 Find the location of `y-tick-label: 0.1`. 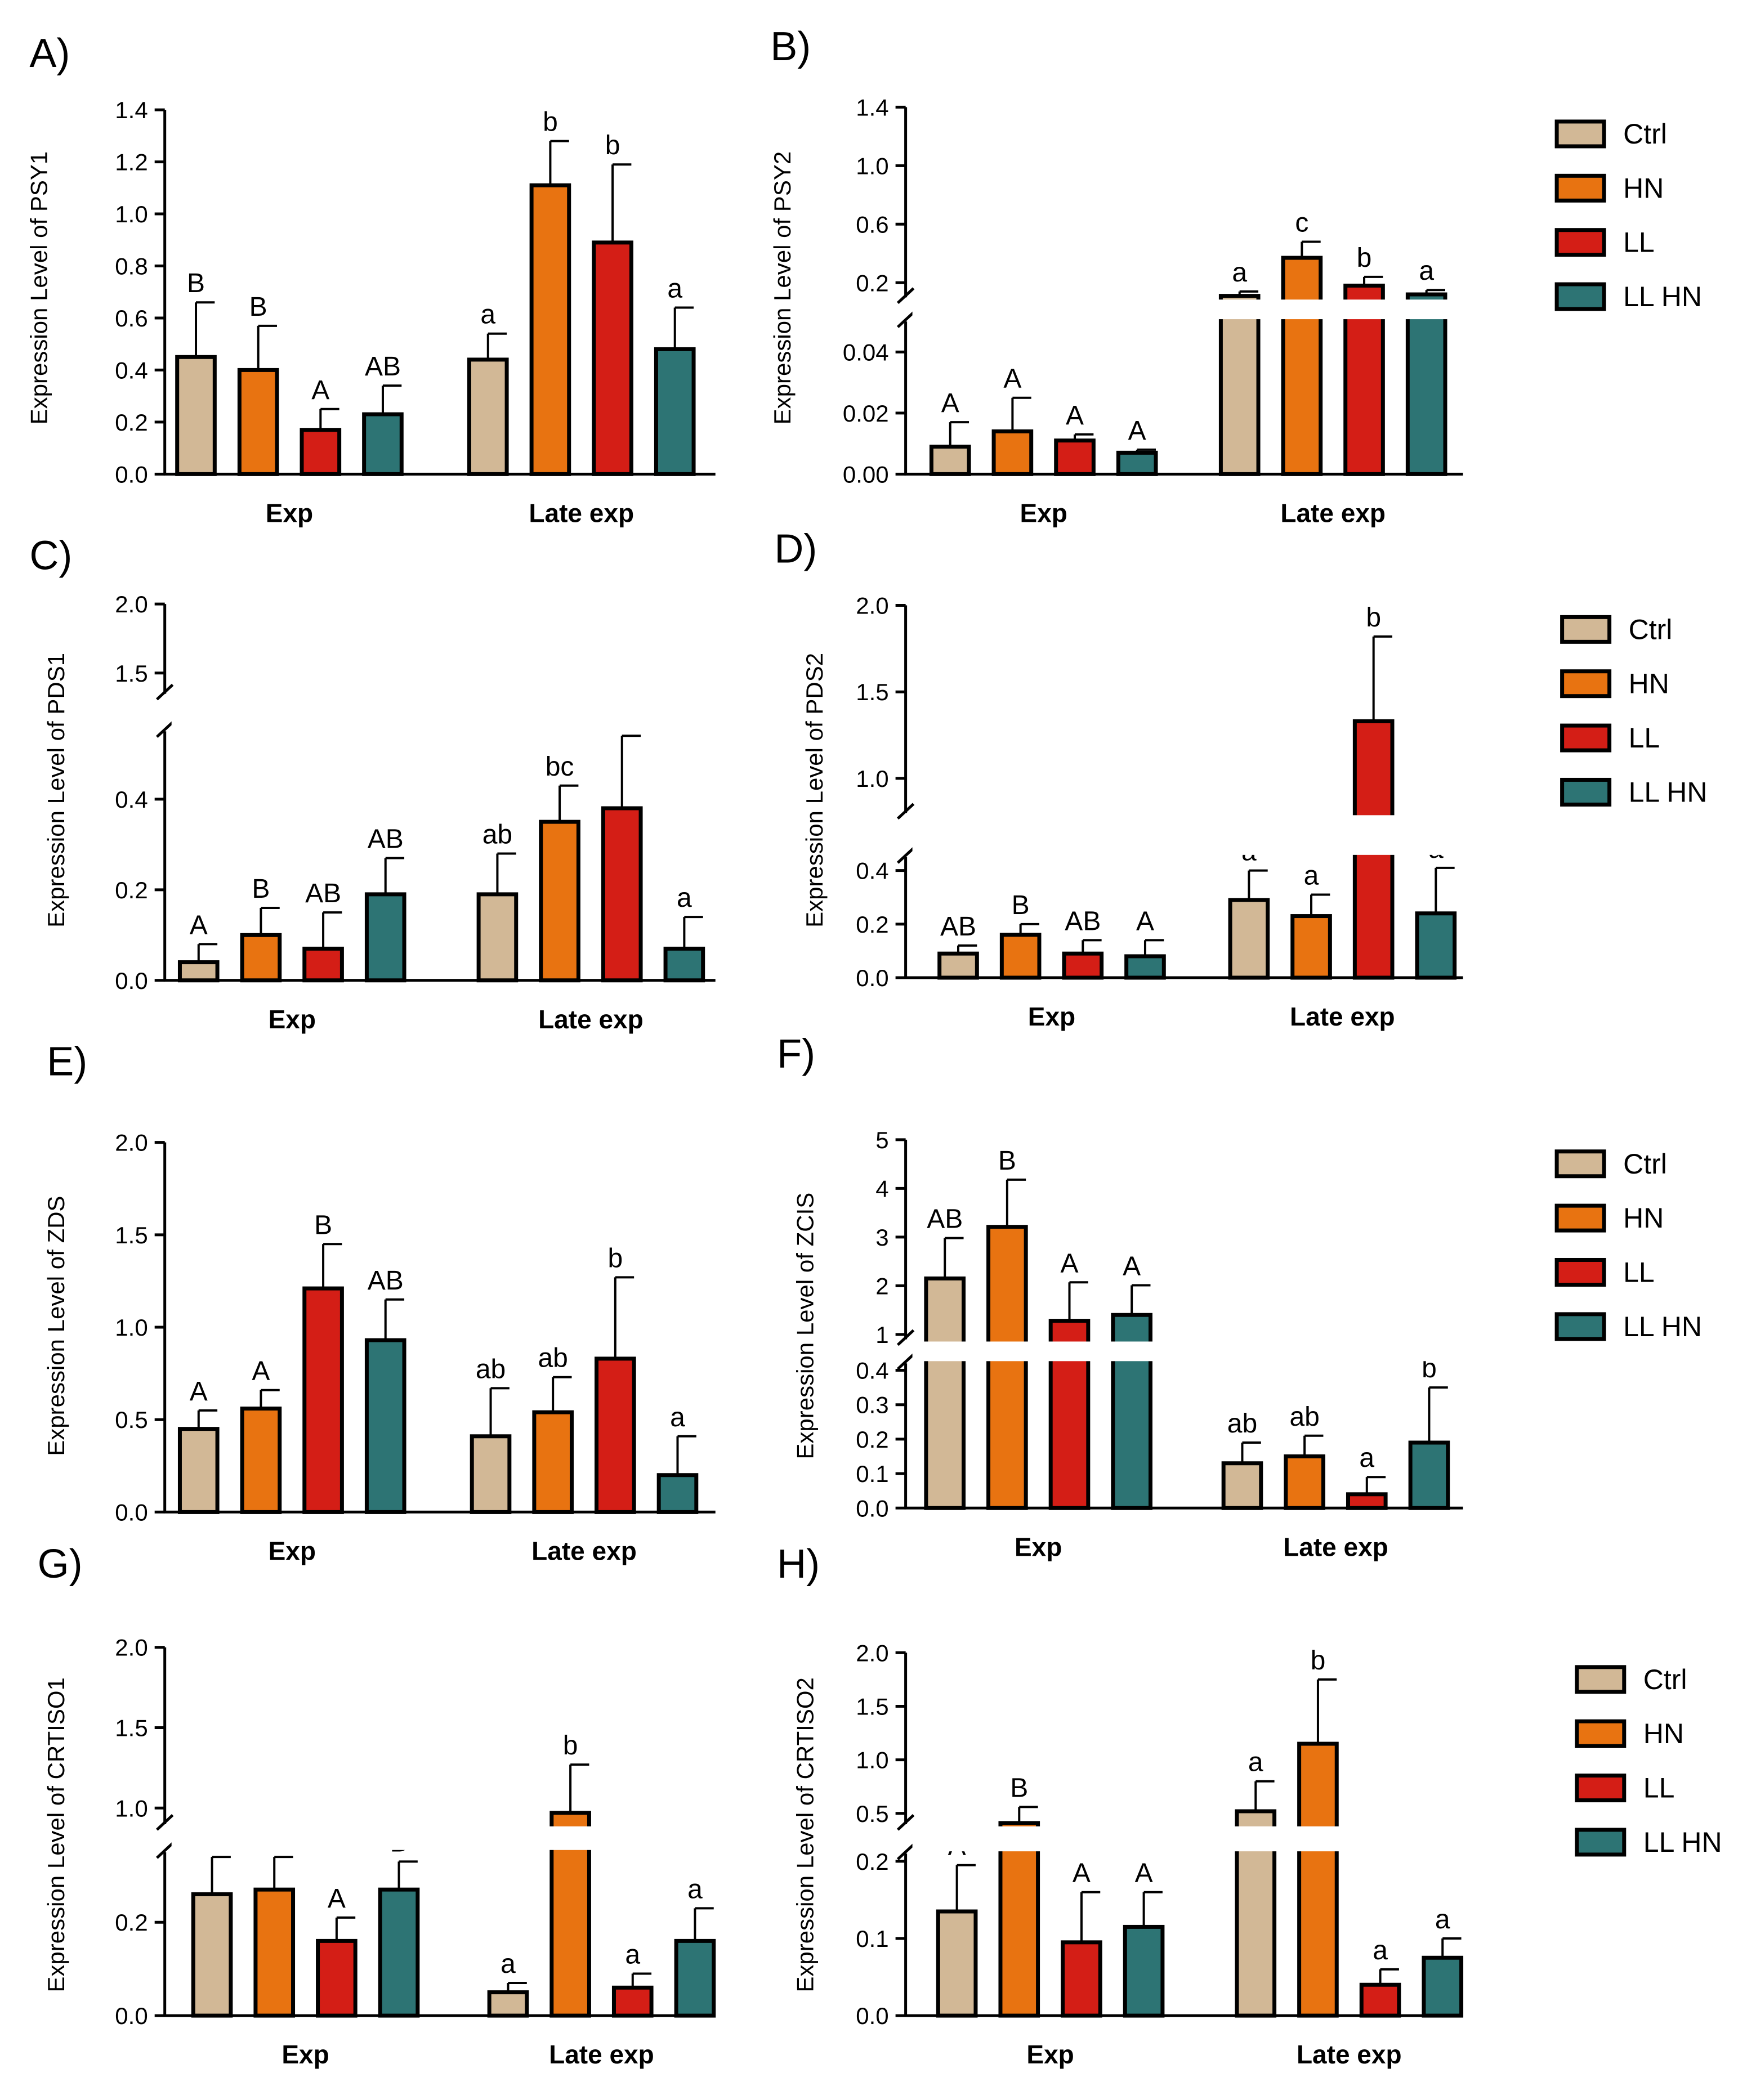

y-tick-label: 0.1 is located at coordinates (872, 1474).